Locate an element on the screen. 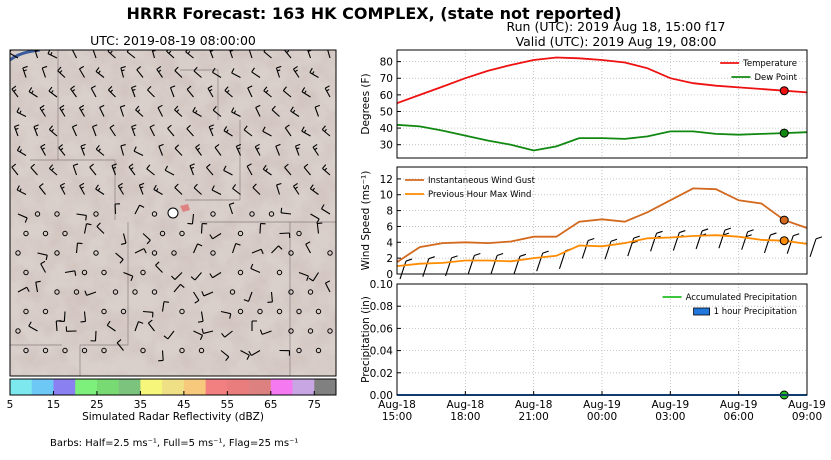 This screenshot has width=831, height=460. legend-swatch is located at coordinates (701, 311).